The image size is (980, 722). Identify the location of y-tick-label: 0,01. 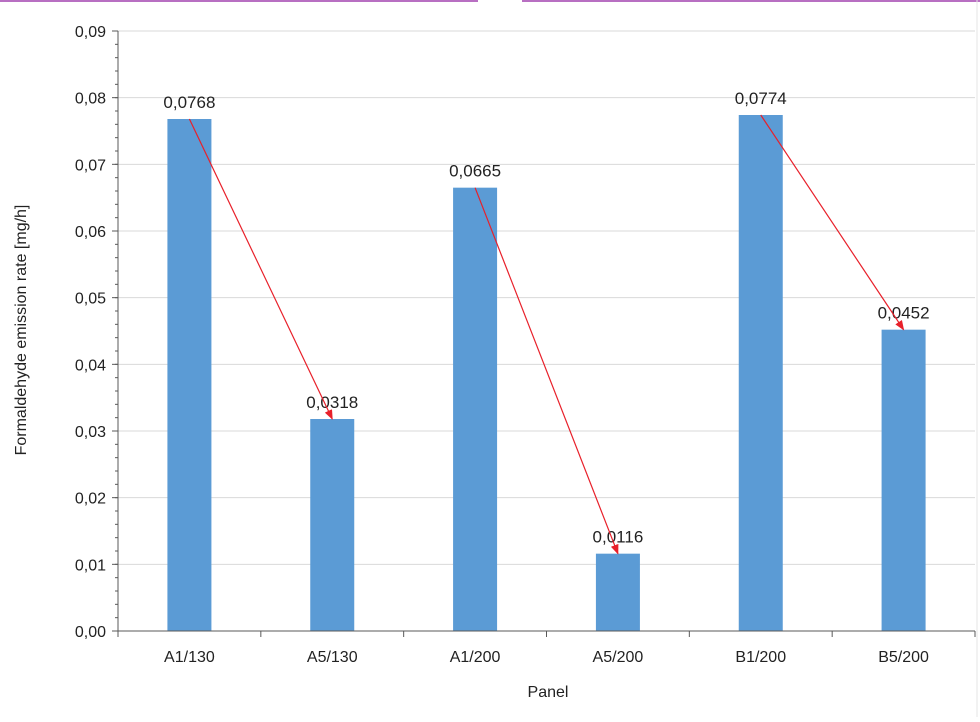
(90, 565).